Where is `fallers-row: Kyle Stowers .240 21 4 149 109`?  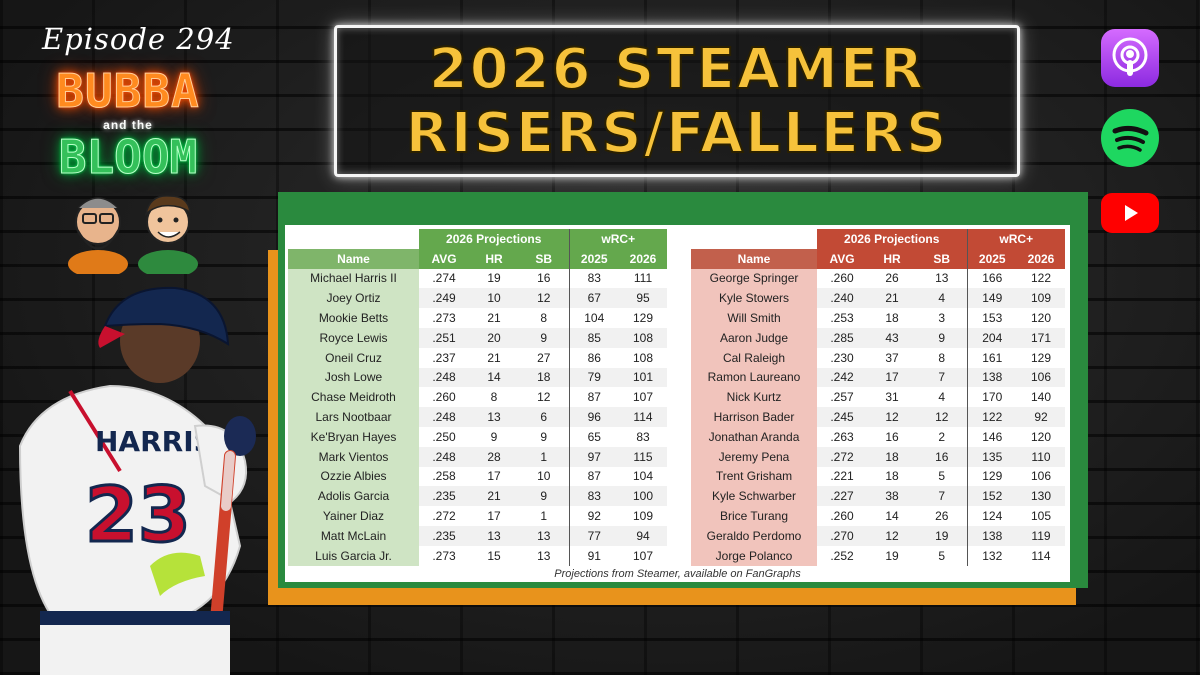 fallers-row: Kyle Stowers .240 21 4 149 109 is located at coordinates (878, 298).